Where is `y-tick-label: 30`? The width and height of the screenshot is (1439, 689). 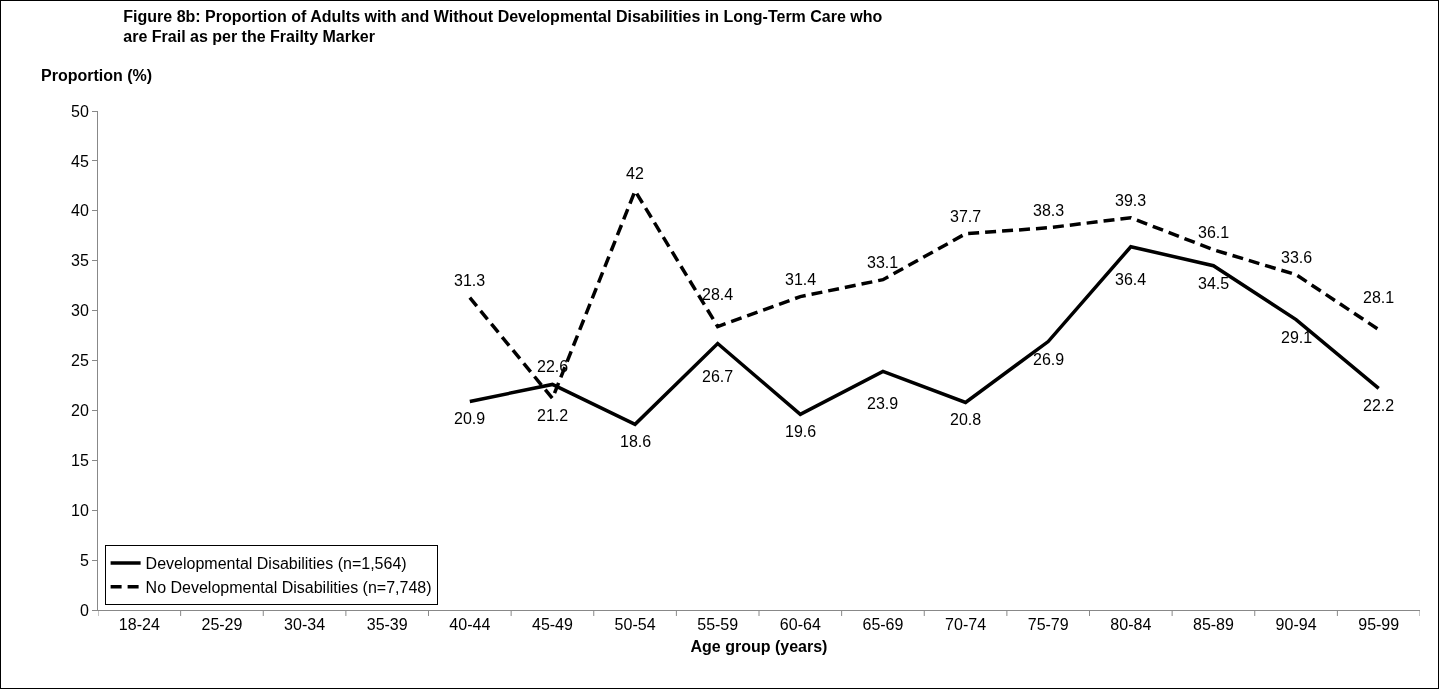
y-tick-label: 30 is located at coordinates (80, 311).